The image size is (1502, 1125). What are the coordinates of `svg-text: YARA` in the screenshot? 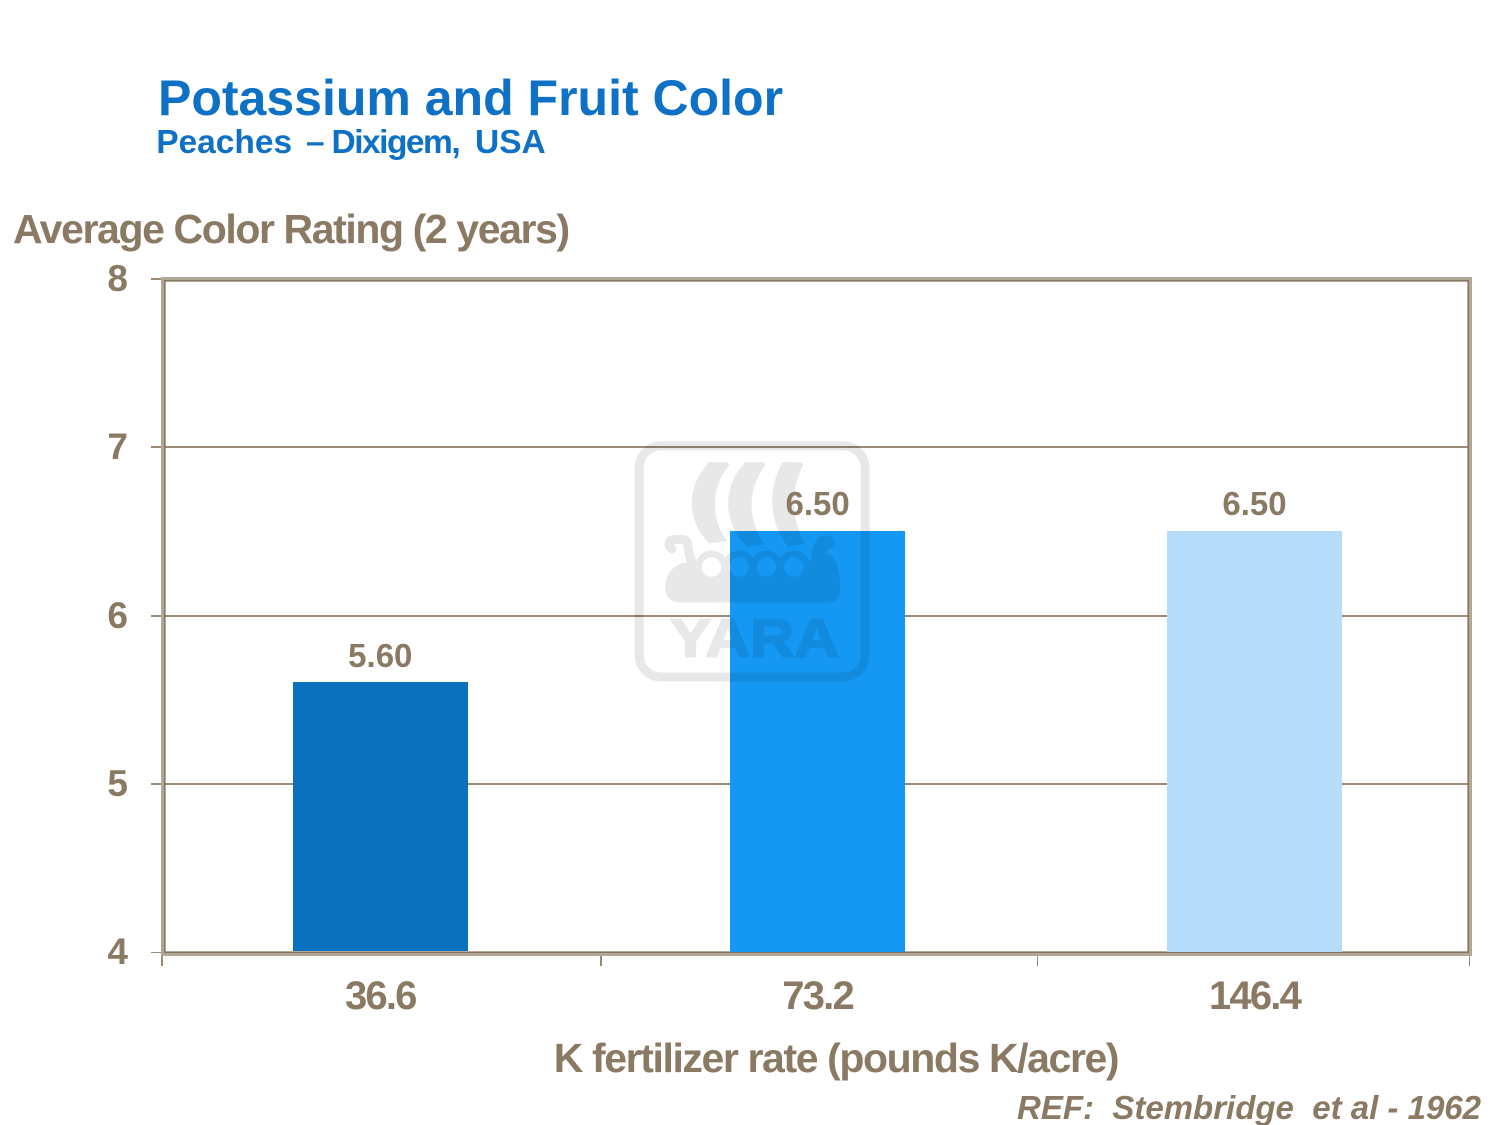 It's located at (754, 639).